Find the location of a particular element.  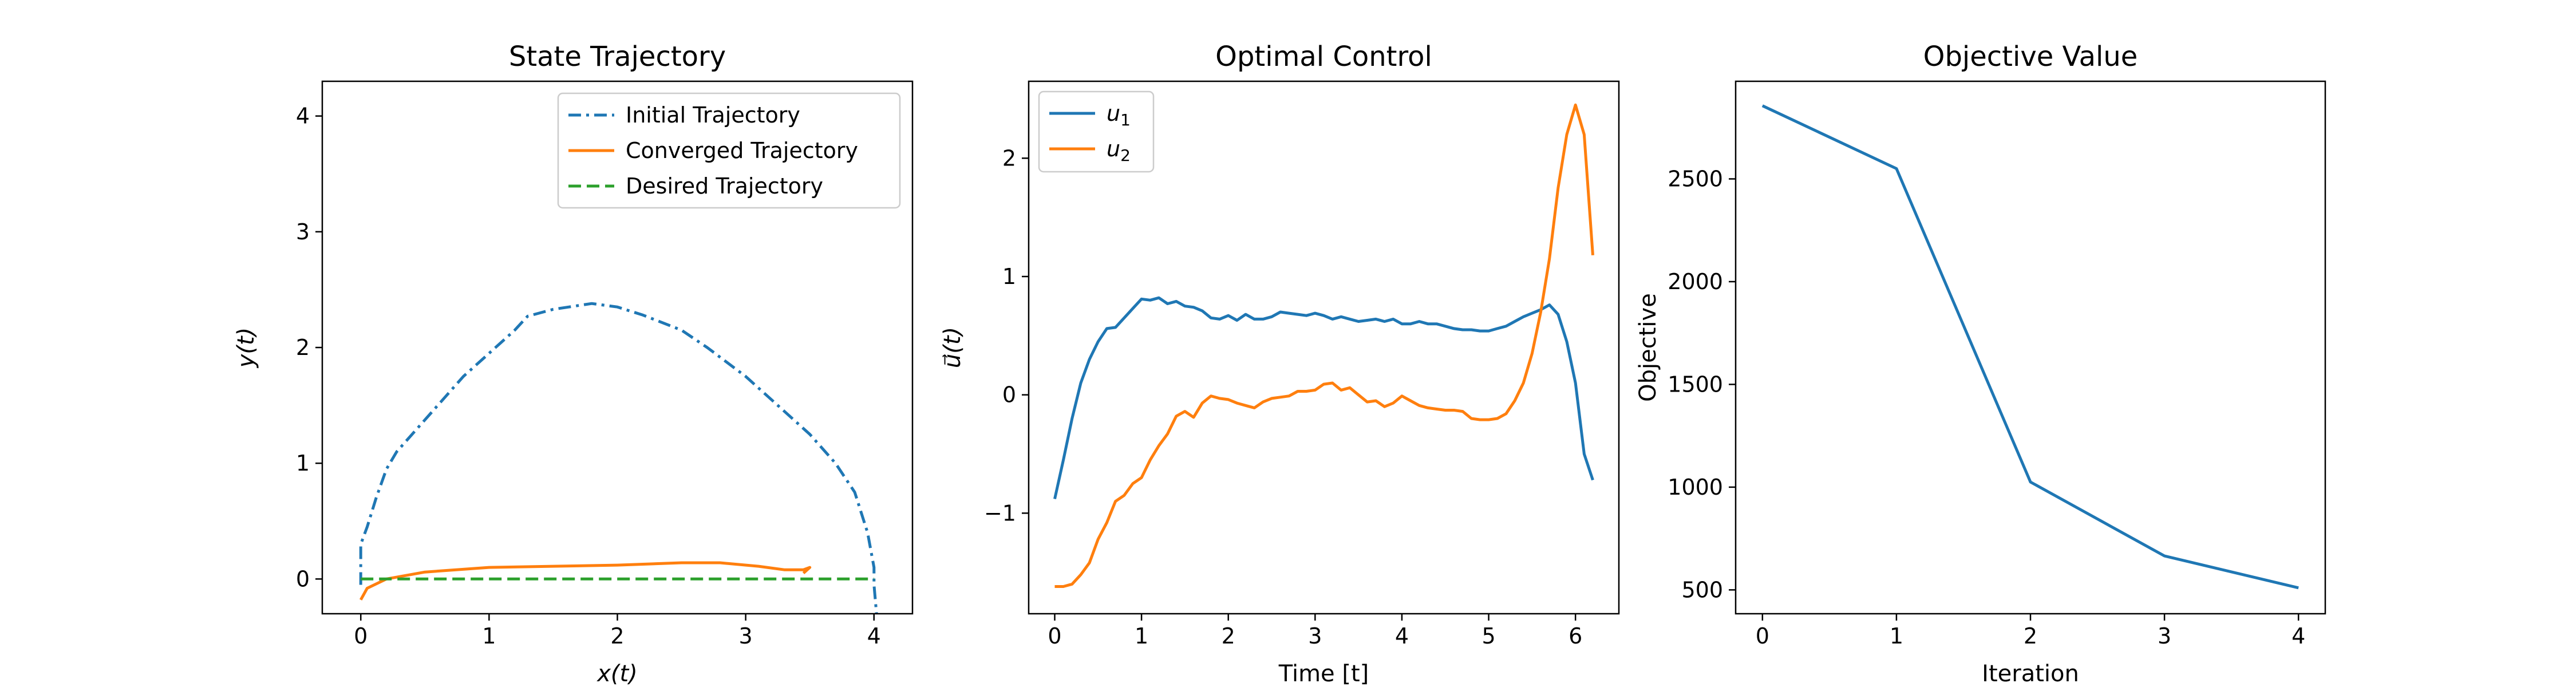

x-axis-label: x(t) is located at coordinates (617, 674).